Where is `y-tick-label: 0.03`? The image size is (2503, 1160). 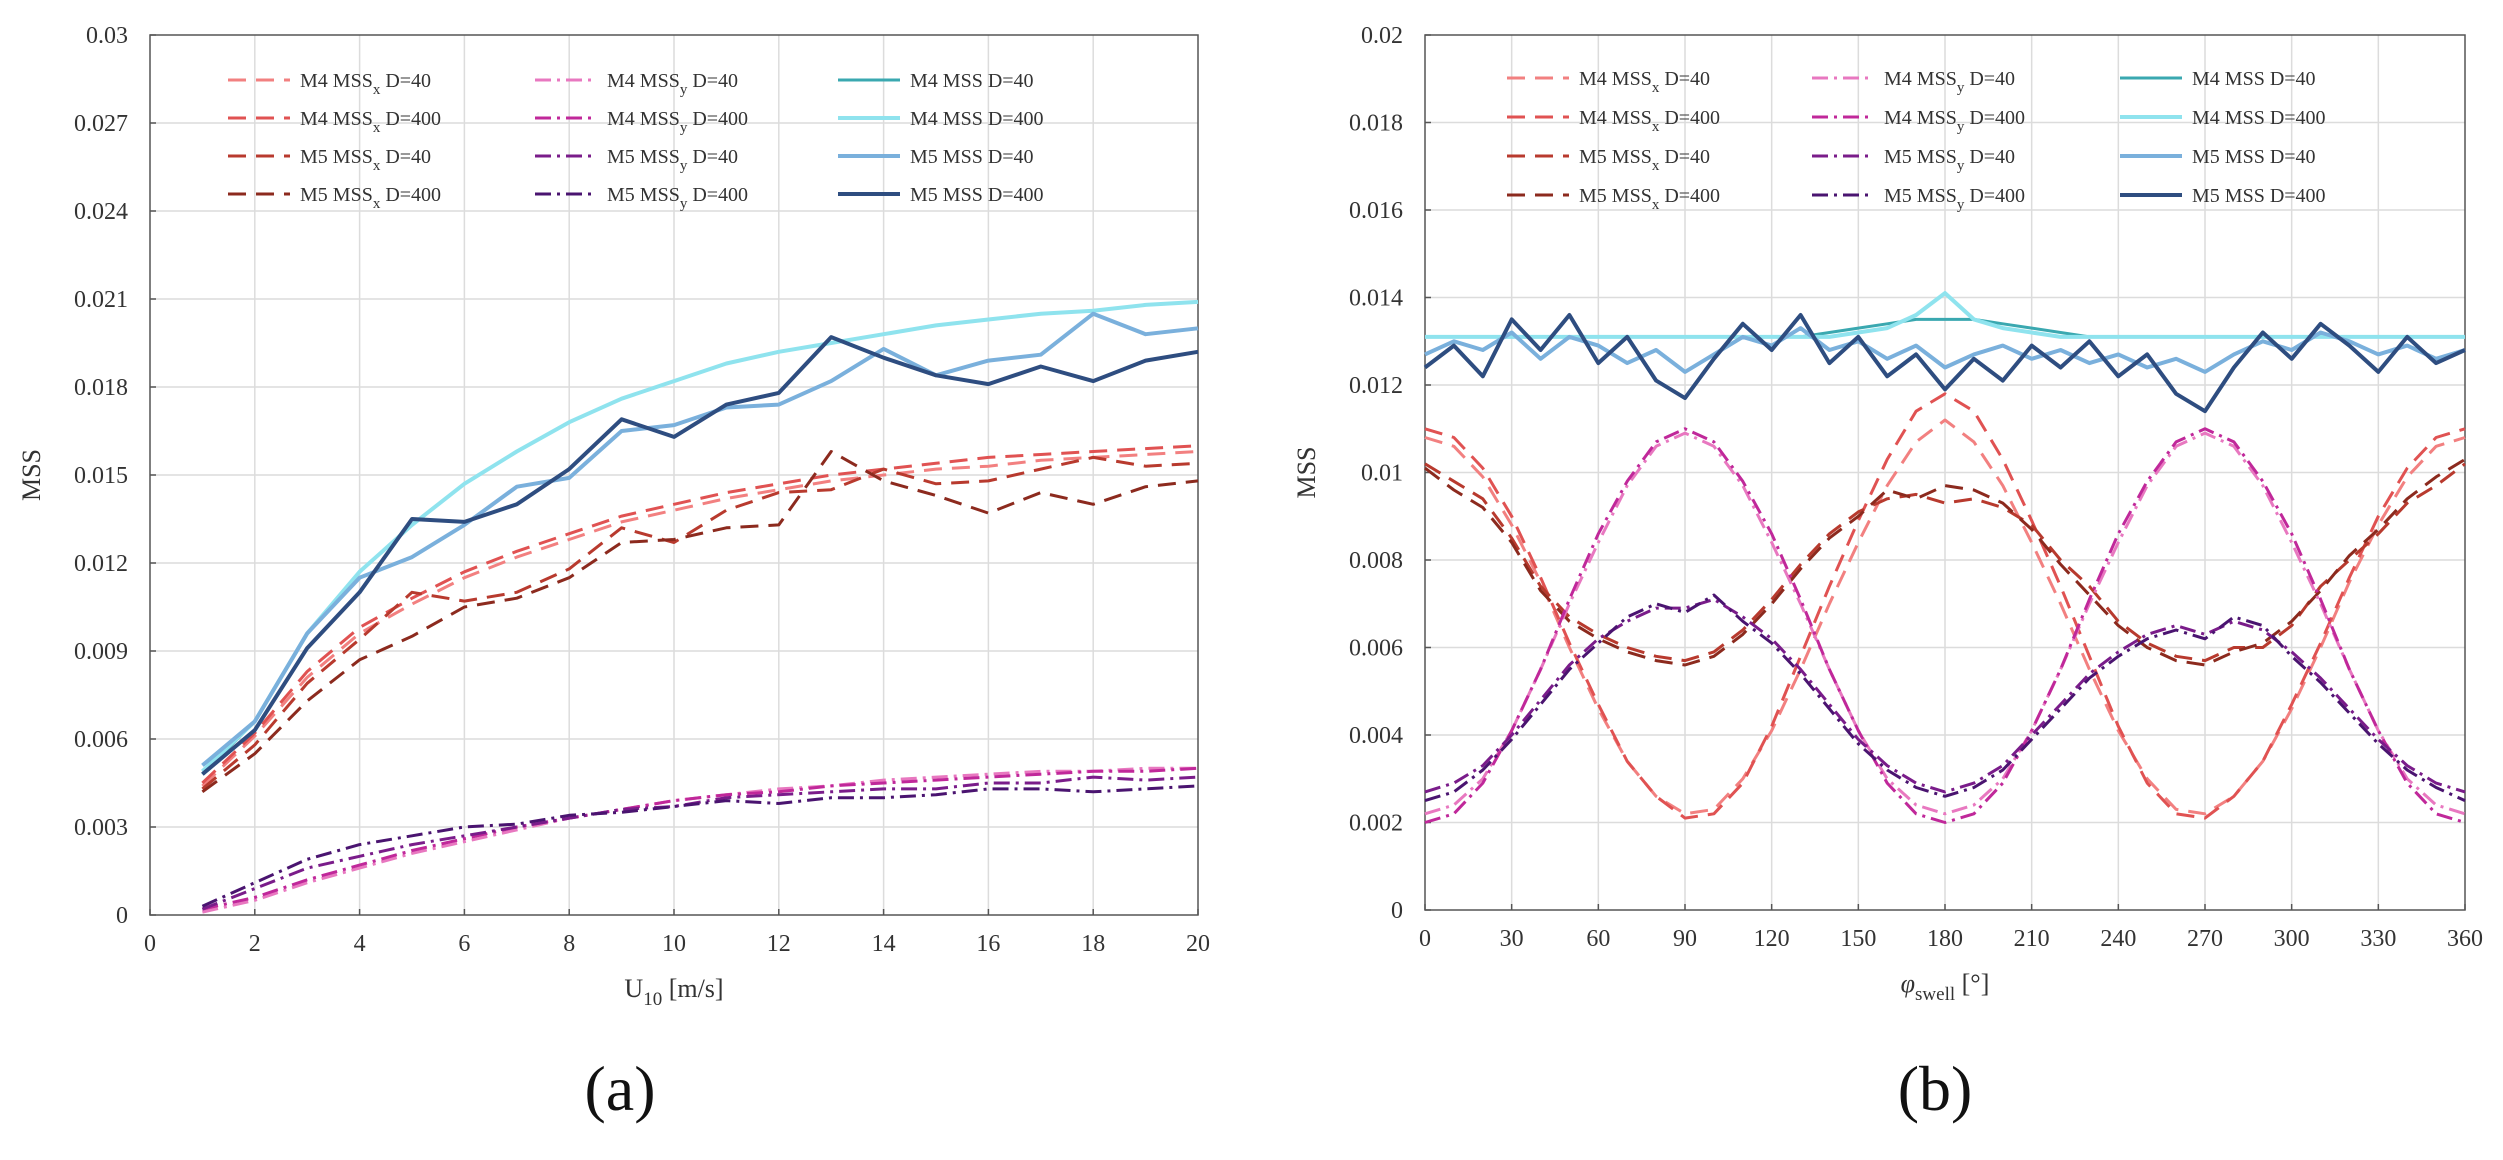
y-tick-label: 0.03 is located at coordinates (107, 36).